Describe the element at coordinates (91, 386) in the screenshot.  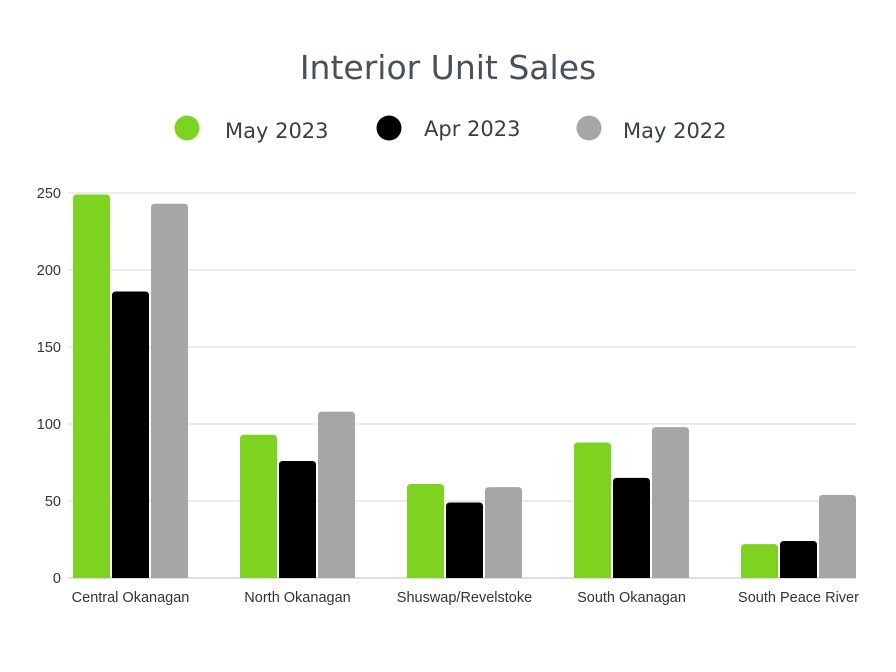
I see `bar-may-2023-central-okanagan` at that location.